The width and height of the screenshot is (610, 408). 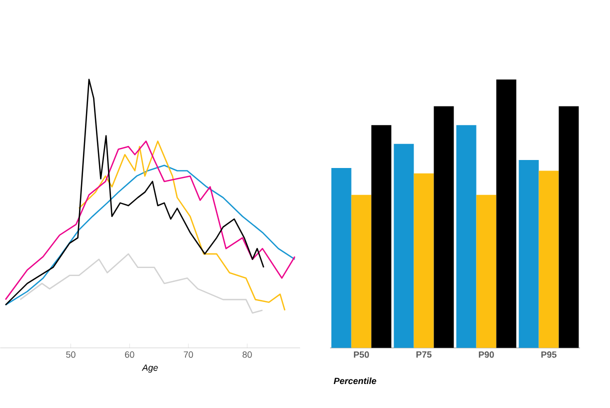 I want to click on x-axis-title: Age, so click(x=150, y=368).